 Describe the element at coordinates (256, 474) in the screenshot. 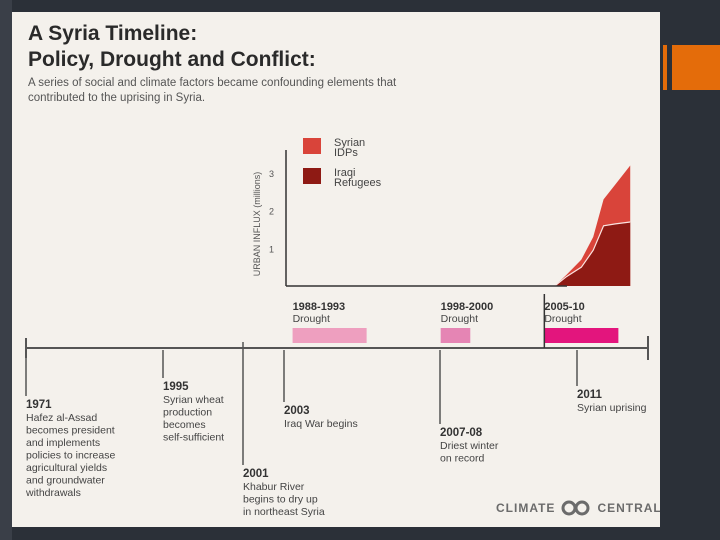

I see `event-year-2001: 2001` at that location.